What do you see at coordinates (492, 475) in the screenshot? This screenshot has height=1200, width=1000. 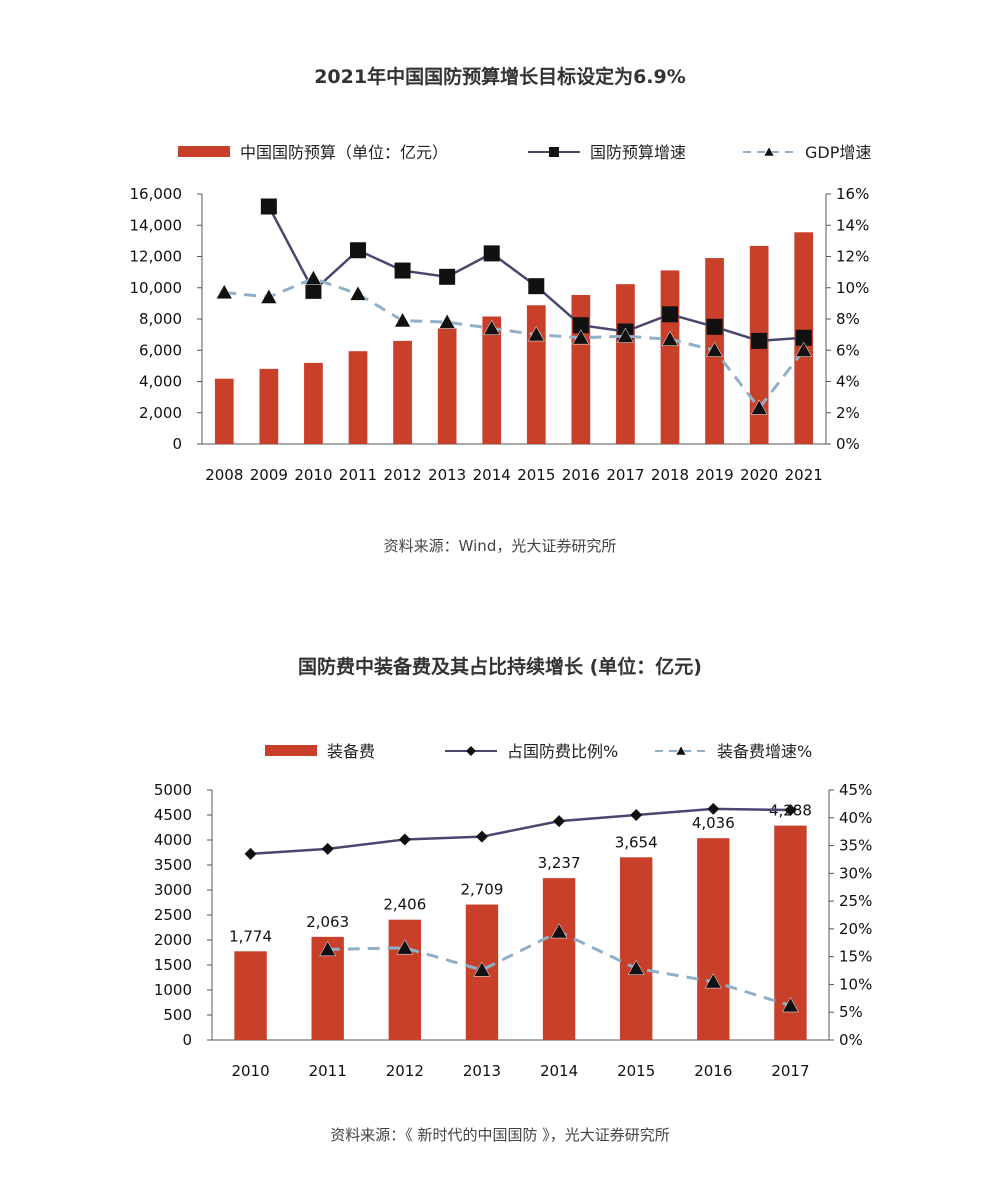 I see `x-tick-label: 2014` at bounding box center [492, 475].